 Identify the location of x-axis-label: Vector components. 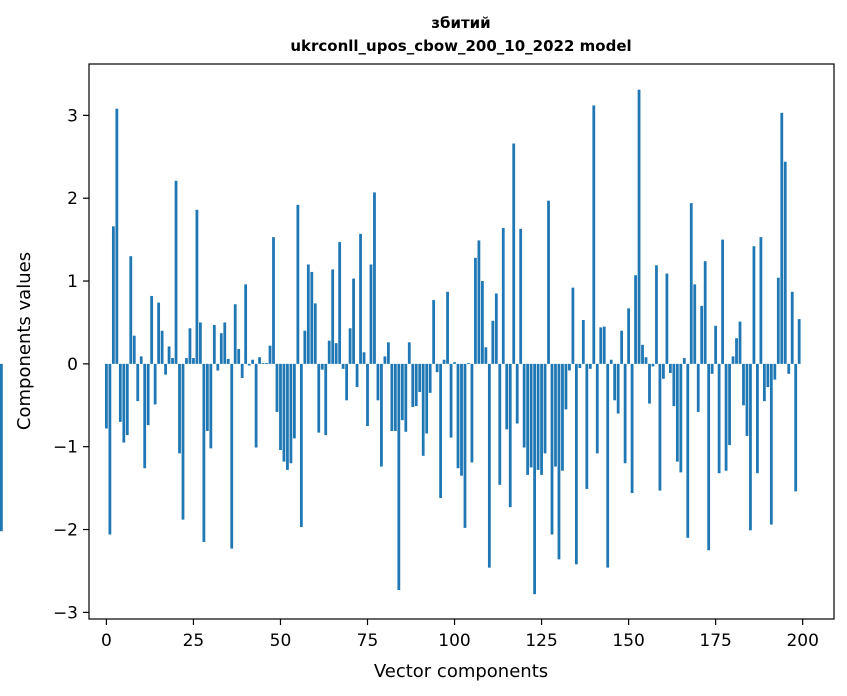
(461, 671).